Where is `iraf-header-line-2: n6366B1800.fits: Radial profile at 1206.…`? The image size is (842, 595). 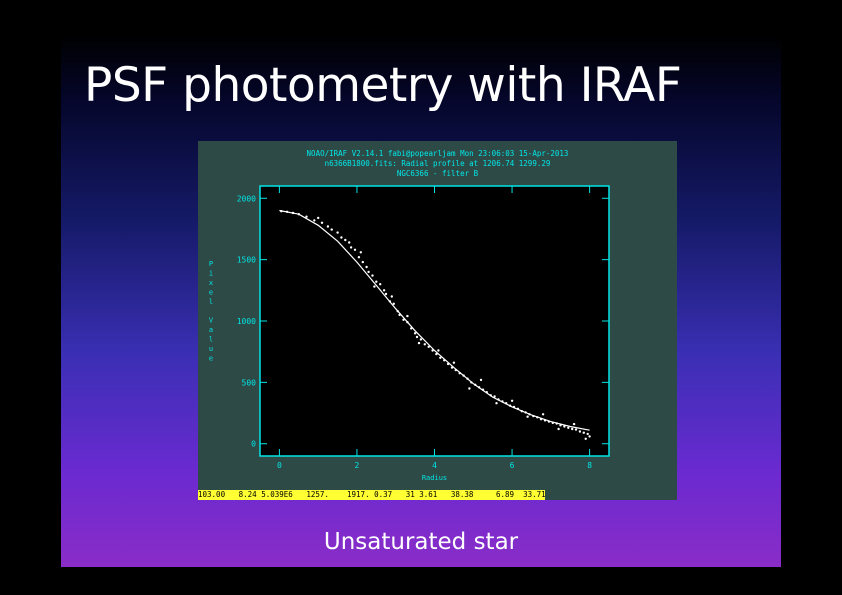 iraf-header-line-2: n6366B1800.fits: Radial profile at 1206.… is located at coordinates (437, 163).